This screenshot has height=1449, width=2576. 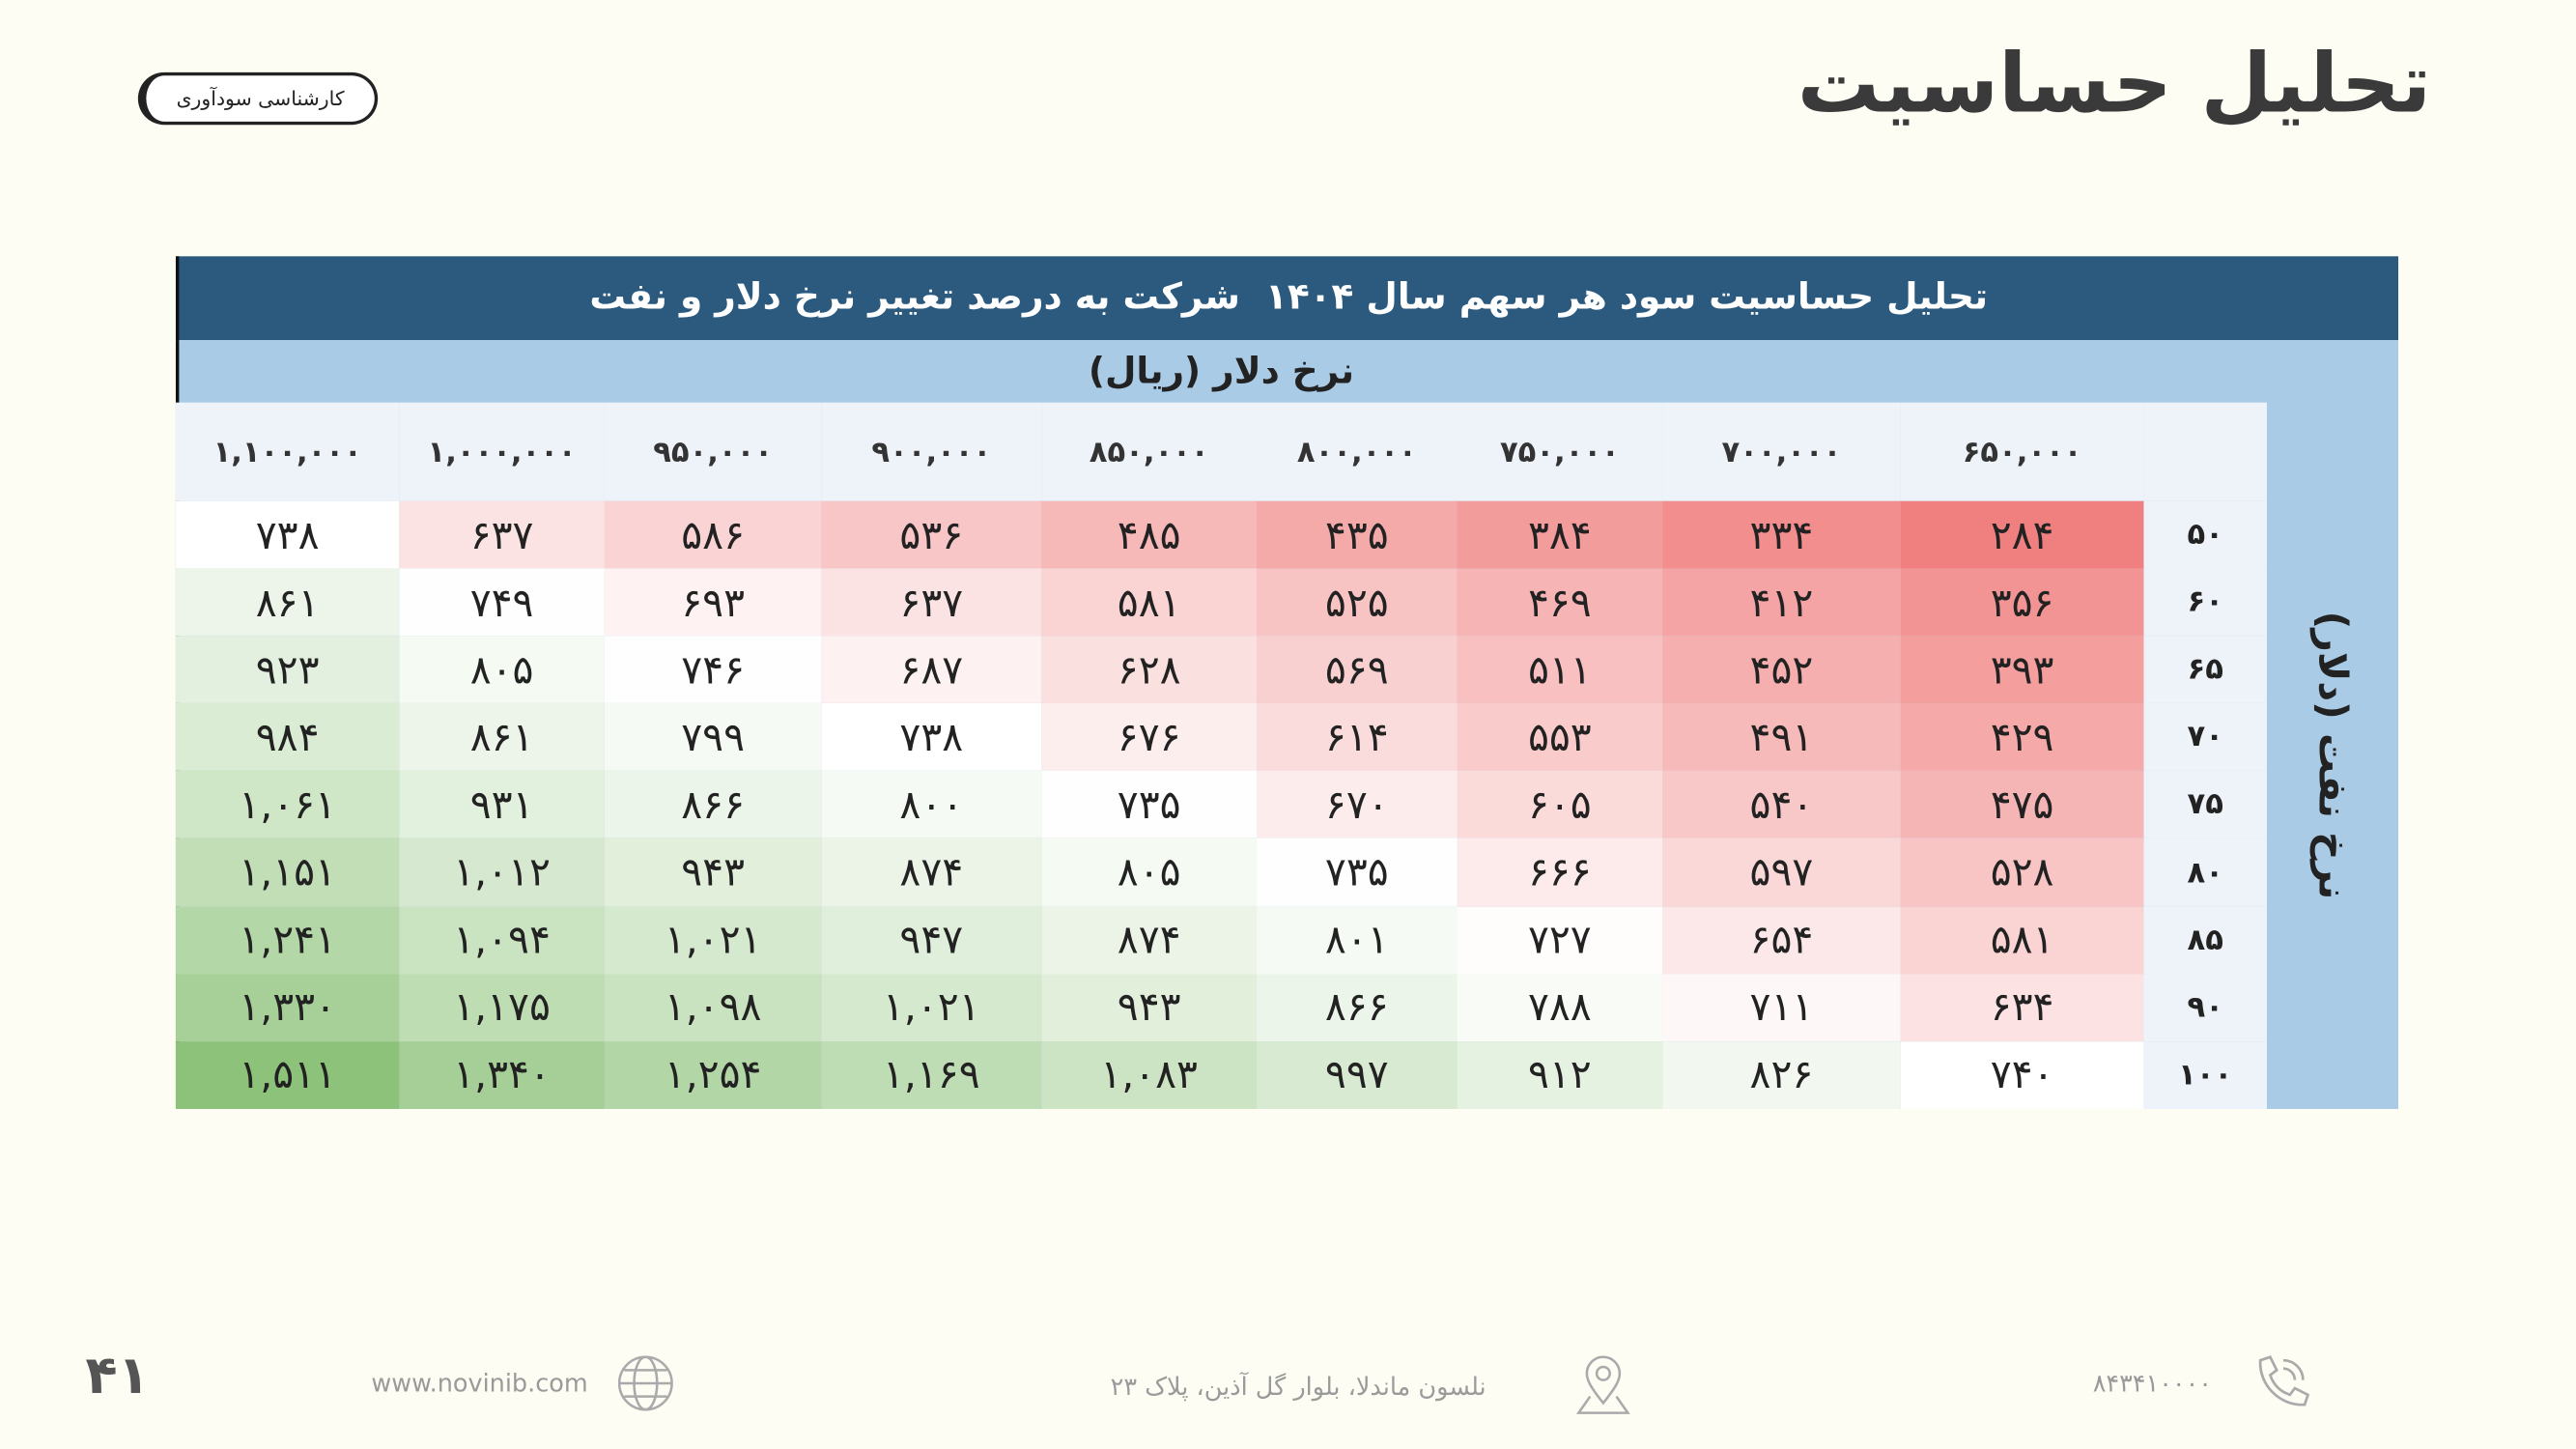 I want to click on table-cell: ۳۸۴, so click(x=1560, y=534).